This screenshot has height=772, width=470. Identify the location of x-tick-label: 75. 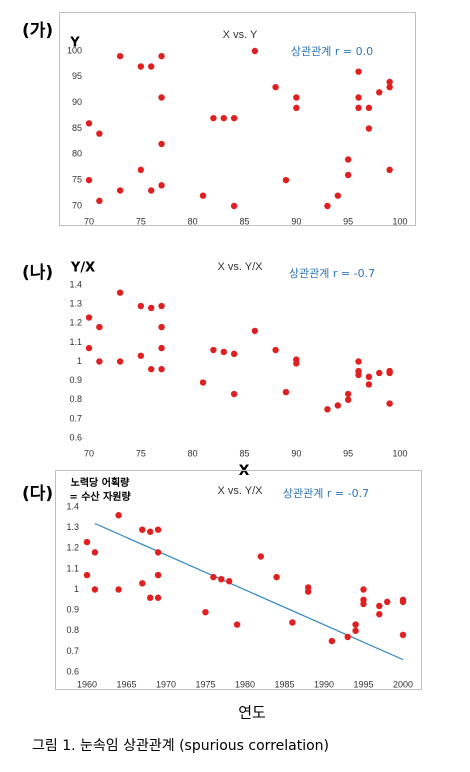
(141, 221).